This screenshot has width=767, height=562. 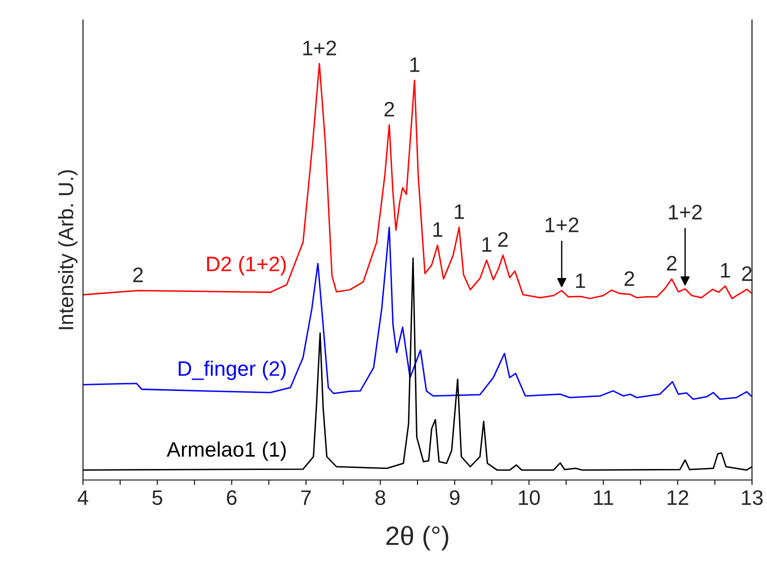 What do you see at coordinates (226, 451) in the screenshot?
I see `series-label: Armelao1 (1)` at bounding box center [226, 451].